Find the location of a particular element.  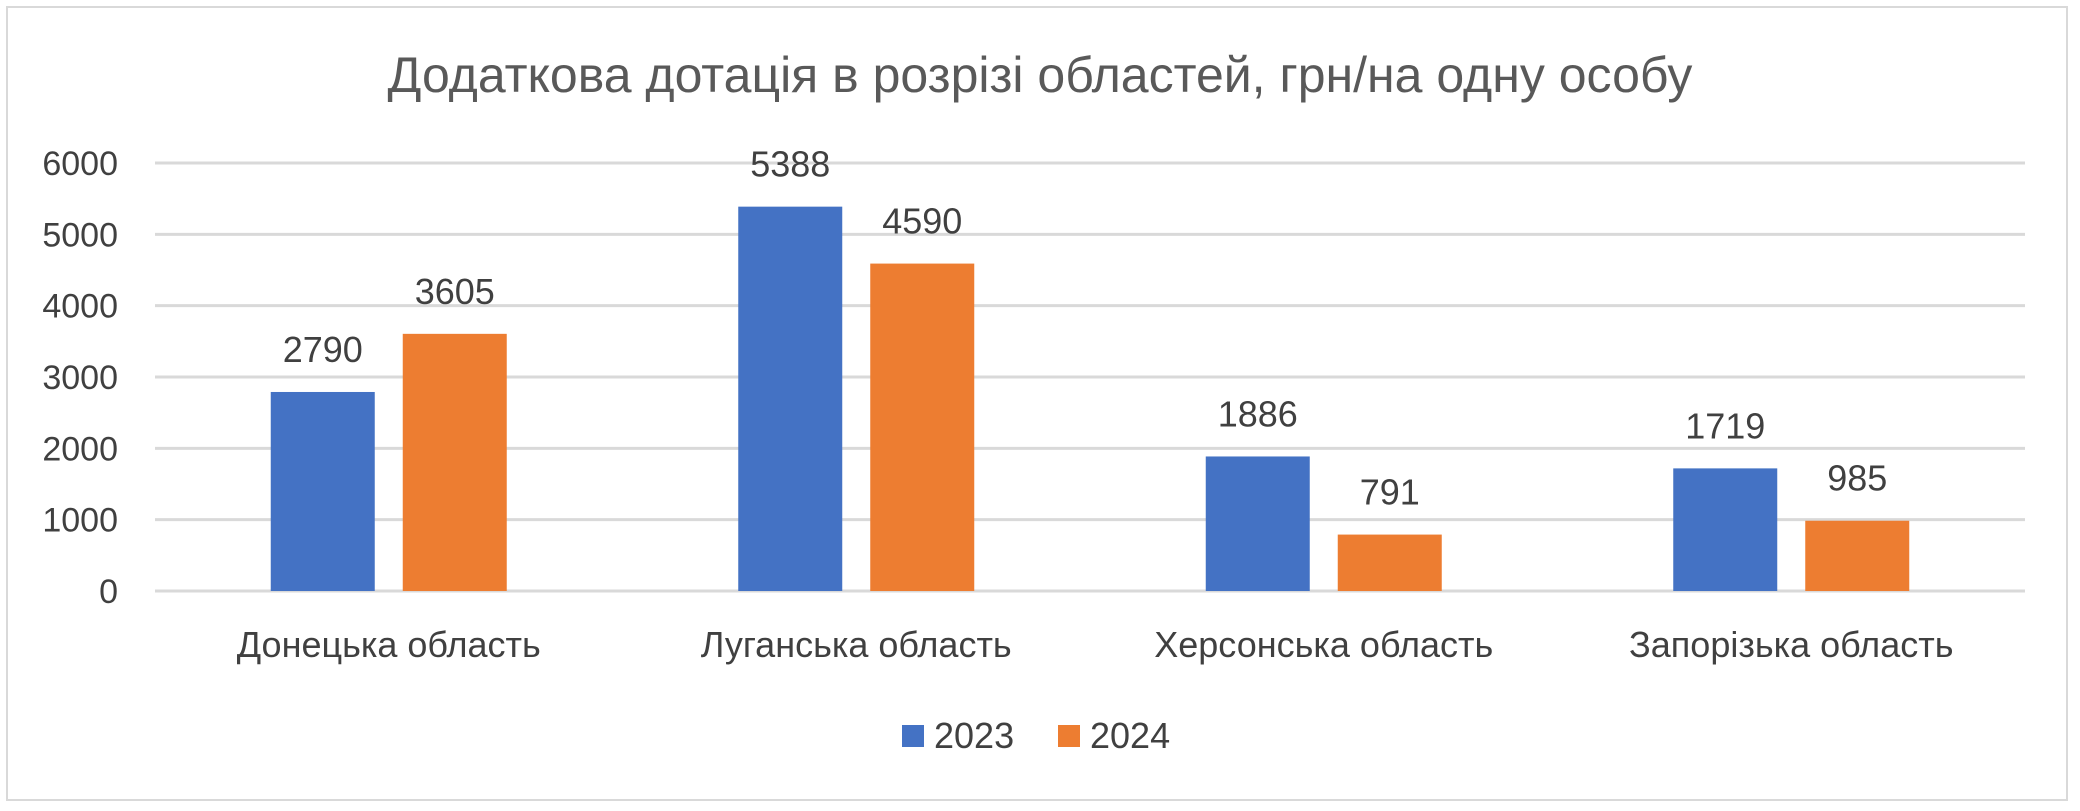

x-category-label: Херсонська область is located at coordinates (1323, 644).